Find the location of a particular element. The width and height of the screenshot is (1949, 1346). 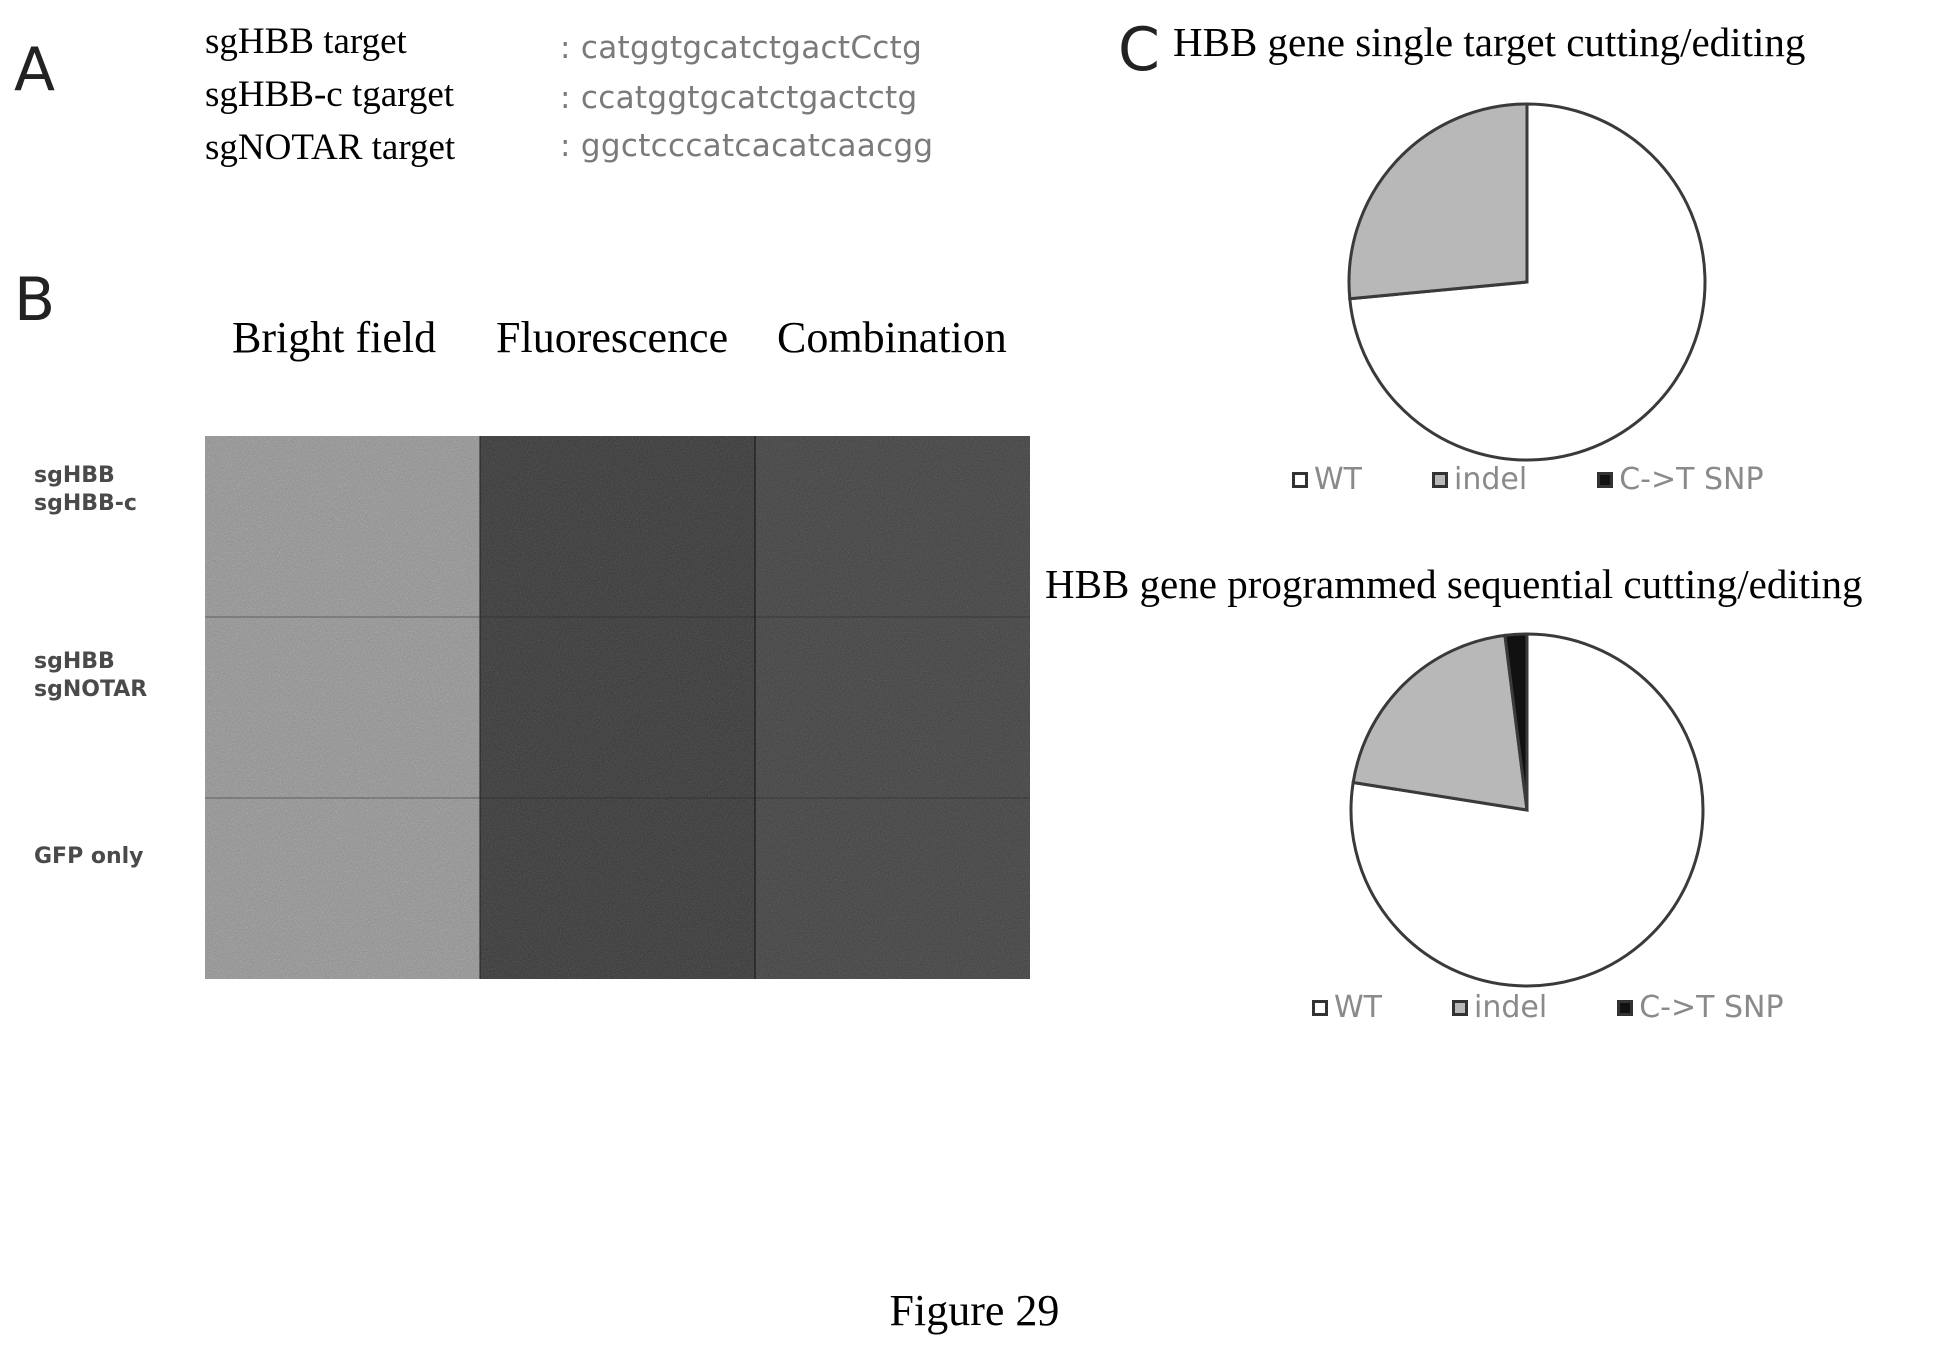

column-header-bright-field: Bright field is located at coordinates (334, 337).